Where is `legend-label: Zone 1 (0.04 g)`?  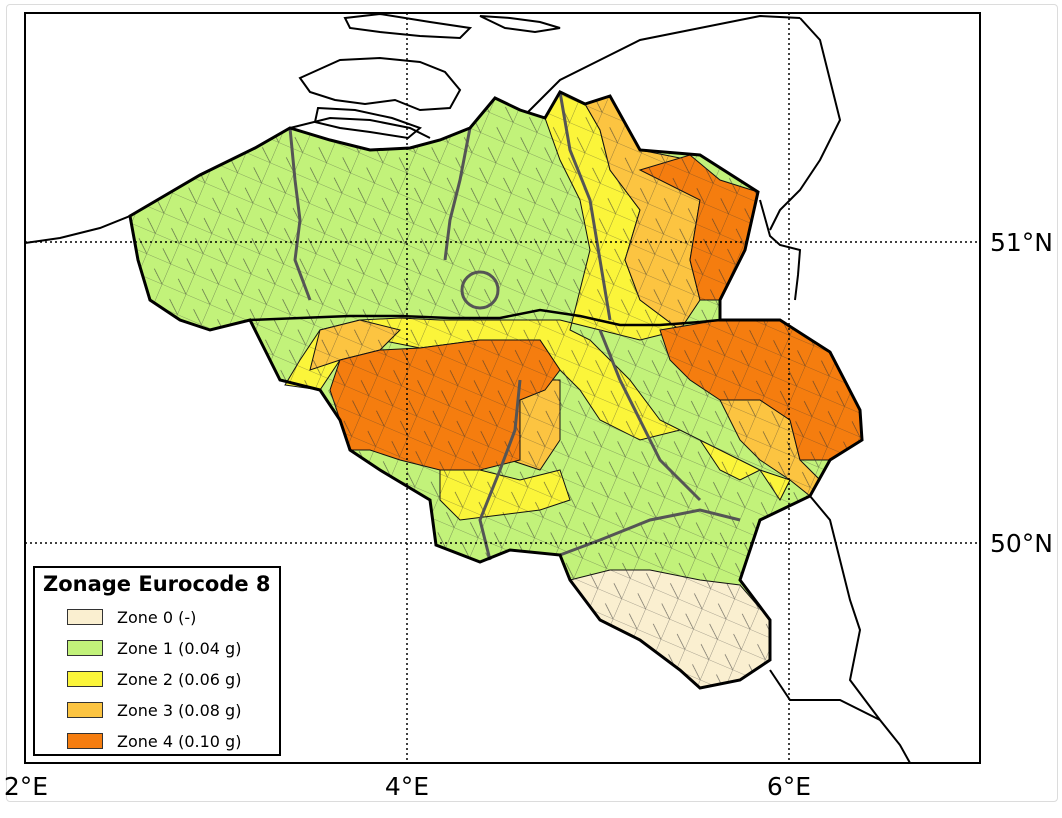 legend-label: Zone 1 (0.04 g) is located at coordinates (179, 648).